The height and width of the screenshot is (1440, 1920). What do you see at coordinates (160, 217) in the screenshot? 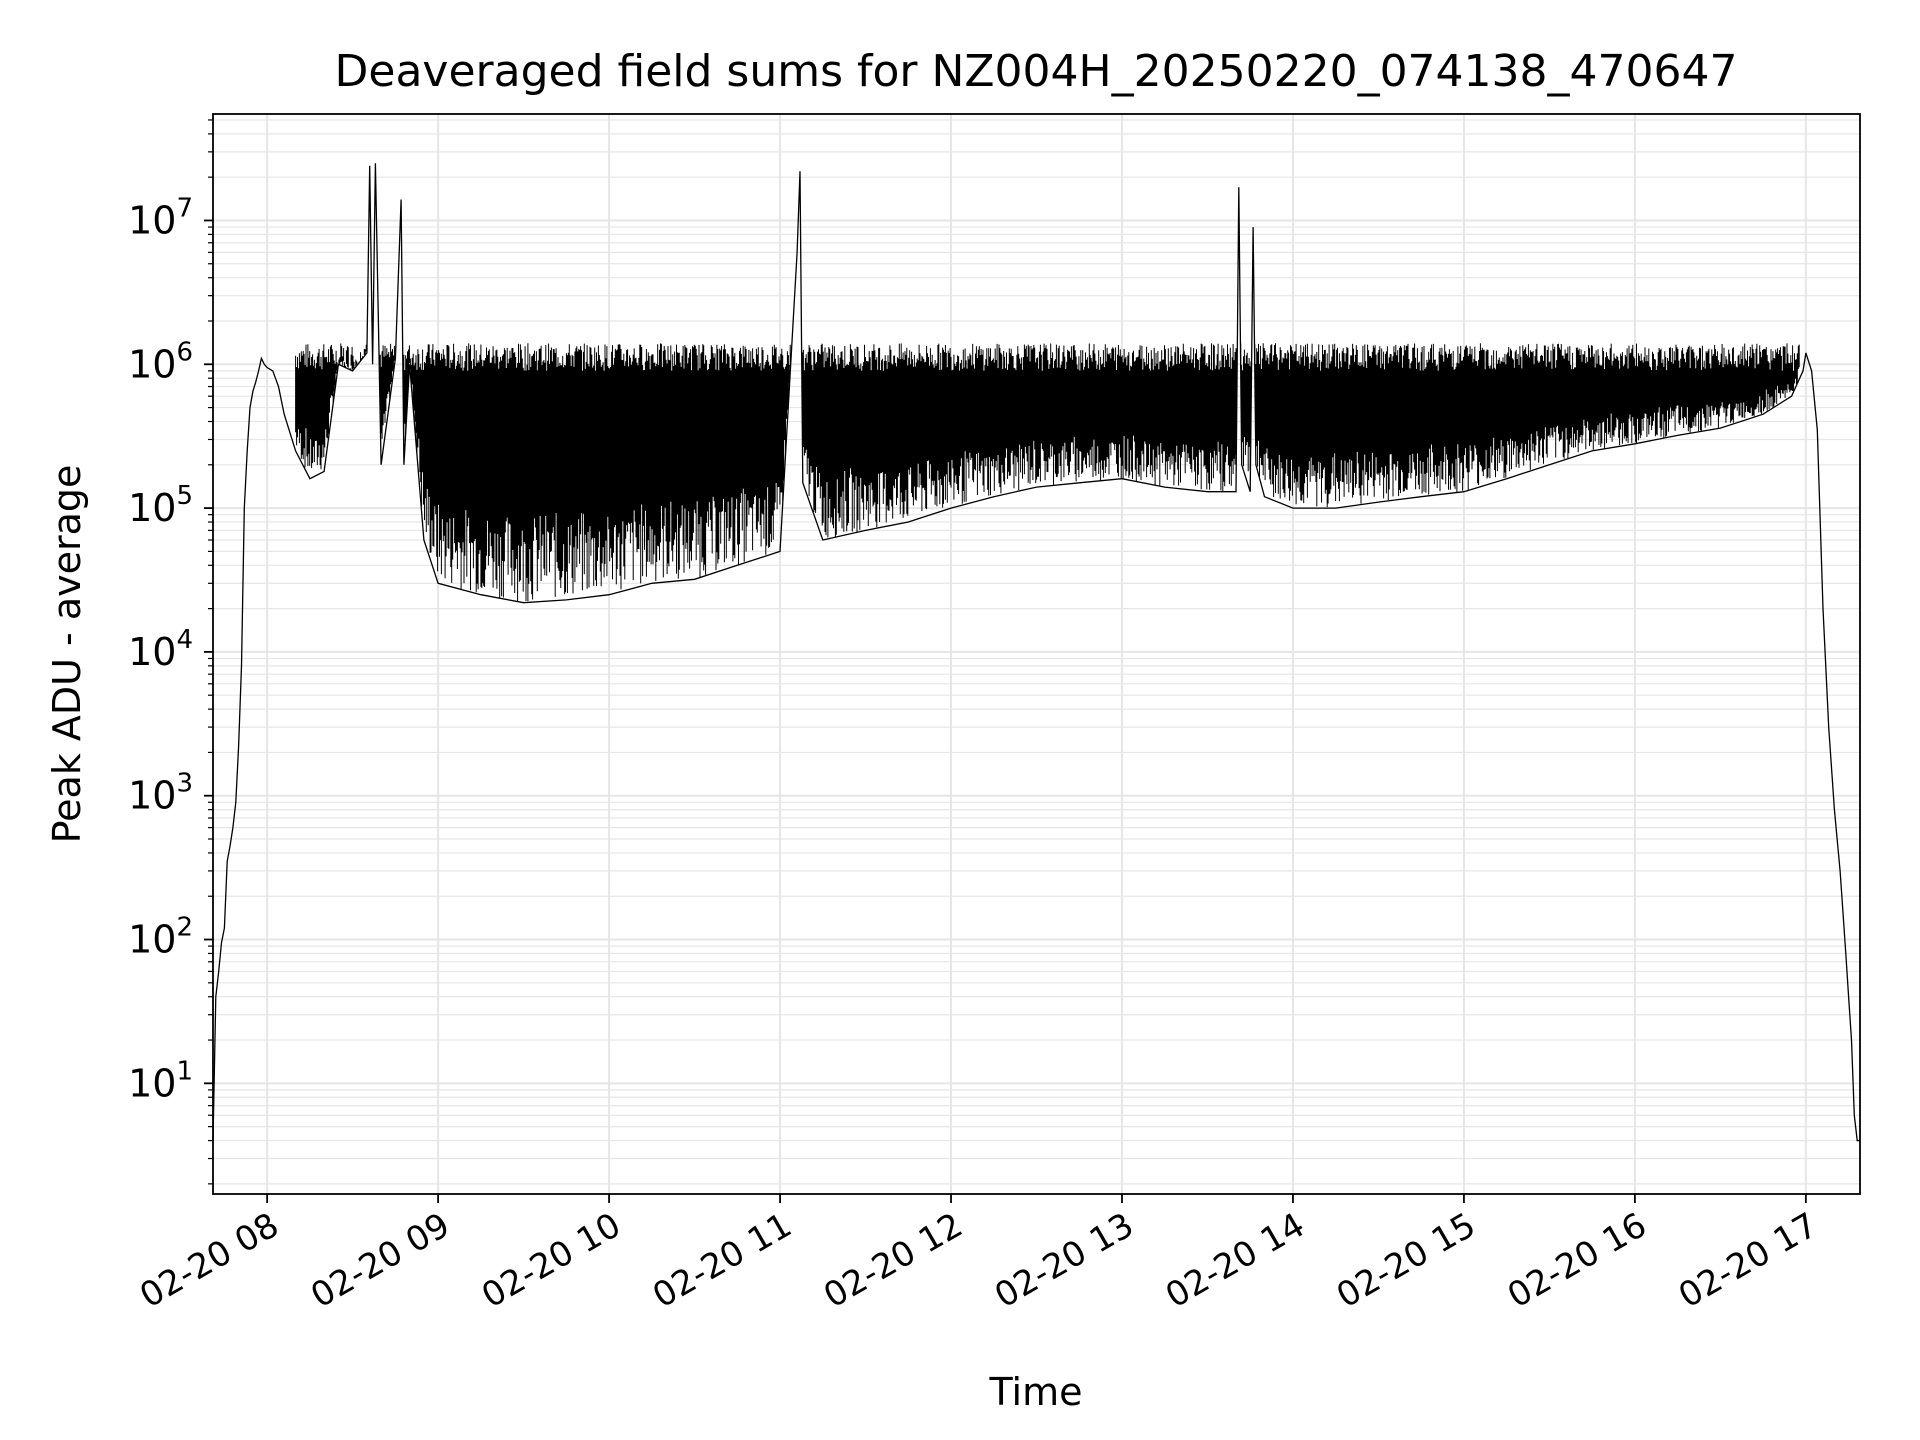
I see `y-tick-label: 107` at bounding box center [160, 217].